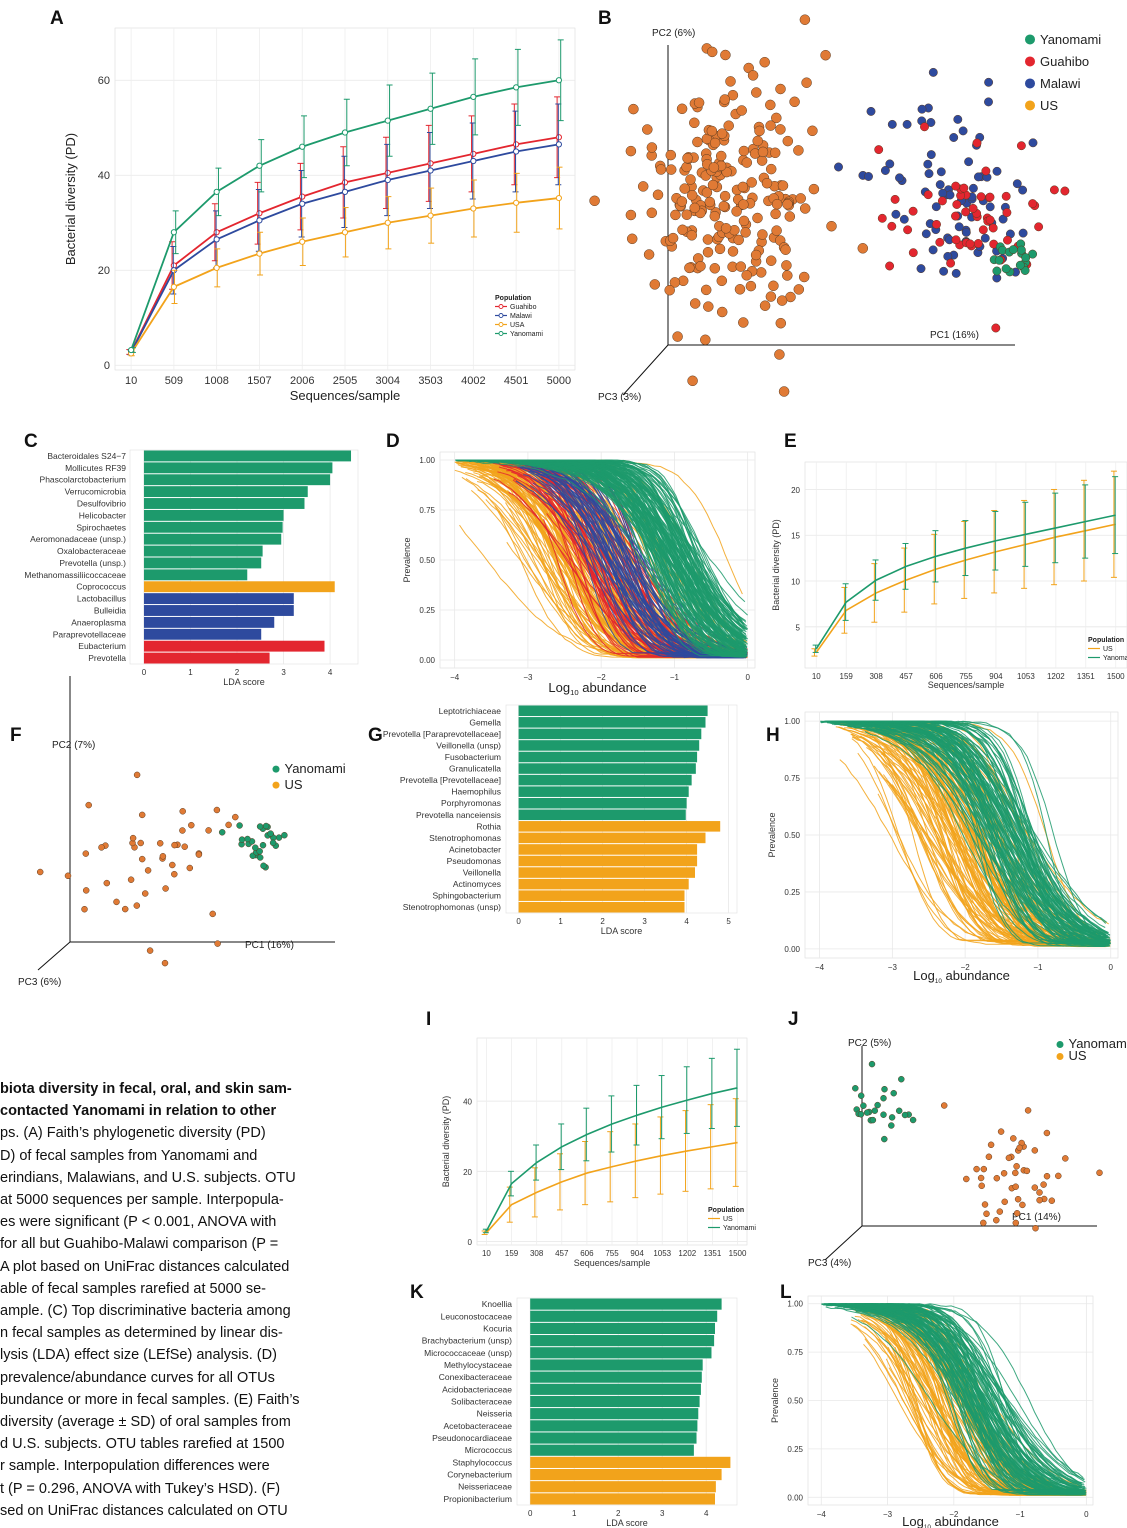 The width and height of the screenshot is (1127, 1528). What do you see at coordinates (501, 306) in the screenshot?
I see `legend-marker` at bounding box center [501, 306].